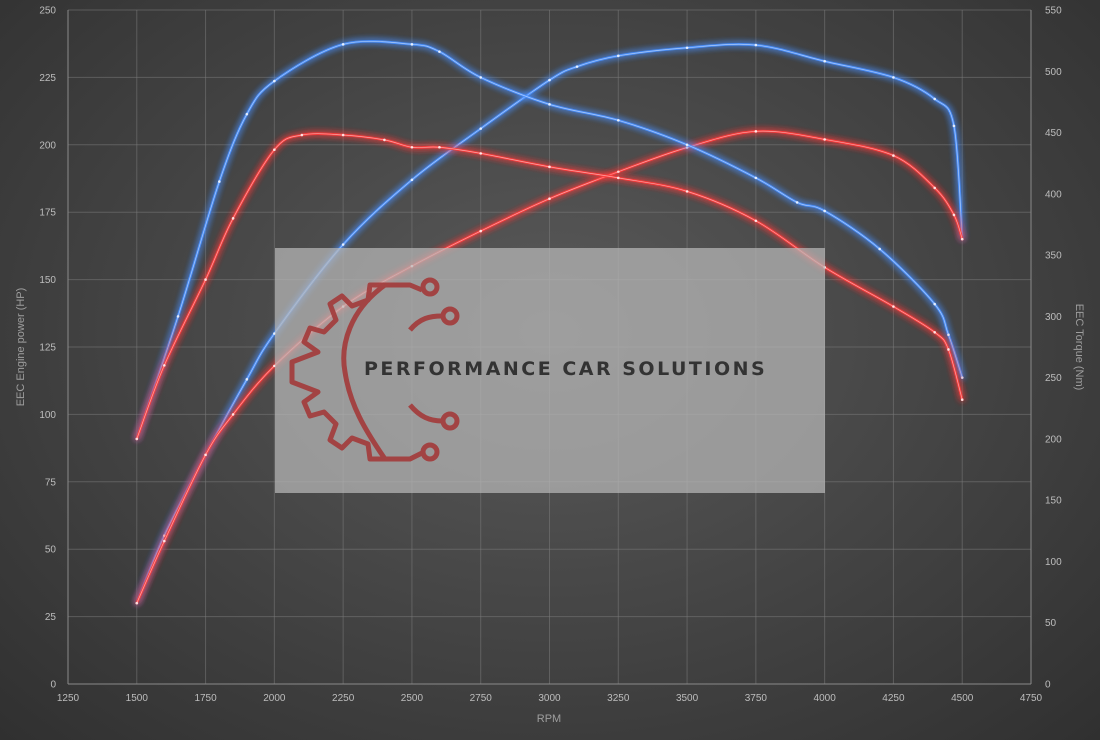 This screenshot has height=740, width=1100. What do you see at coordinates (51, 482) in the screenshot?
I see `y-tick-label: 75` at bounding box center [51, 482].